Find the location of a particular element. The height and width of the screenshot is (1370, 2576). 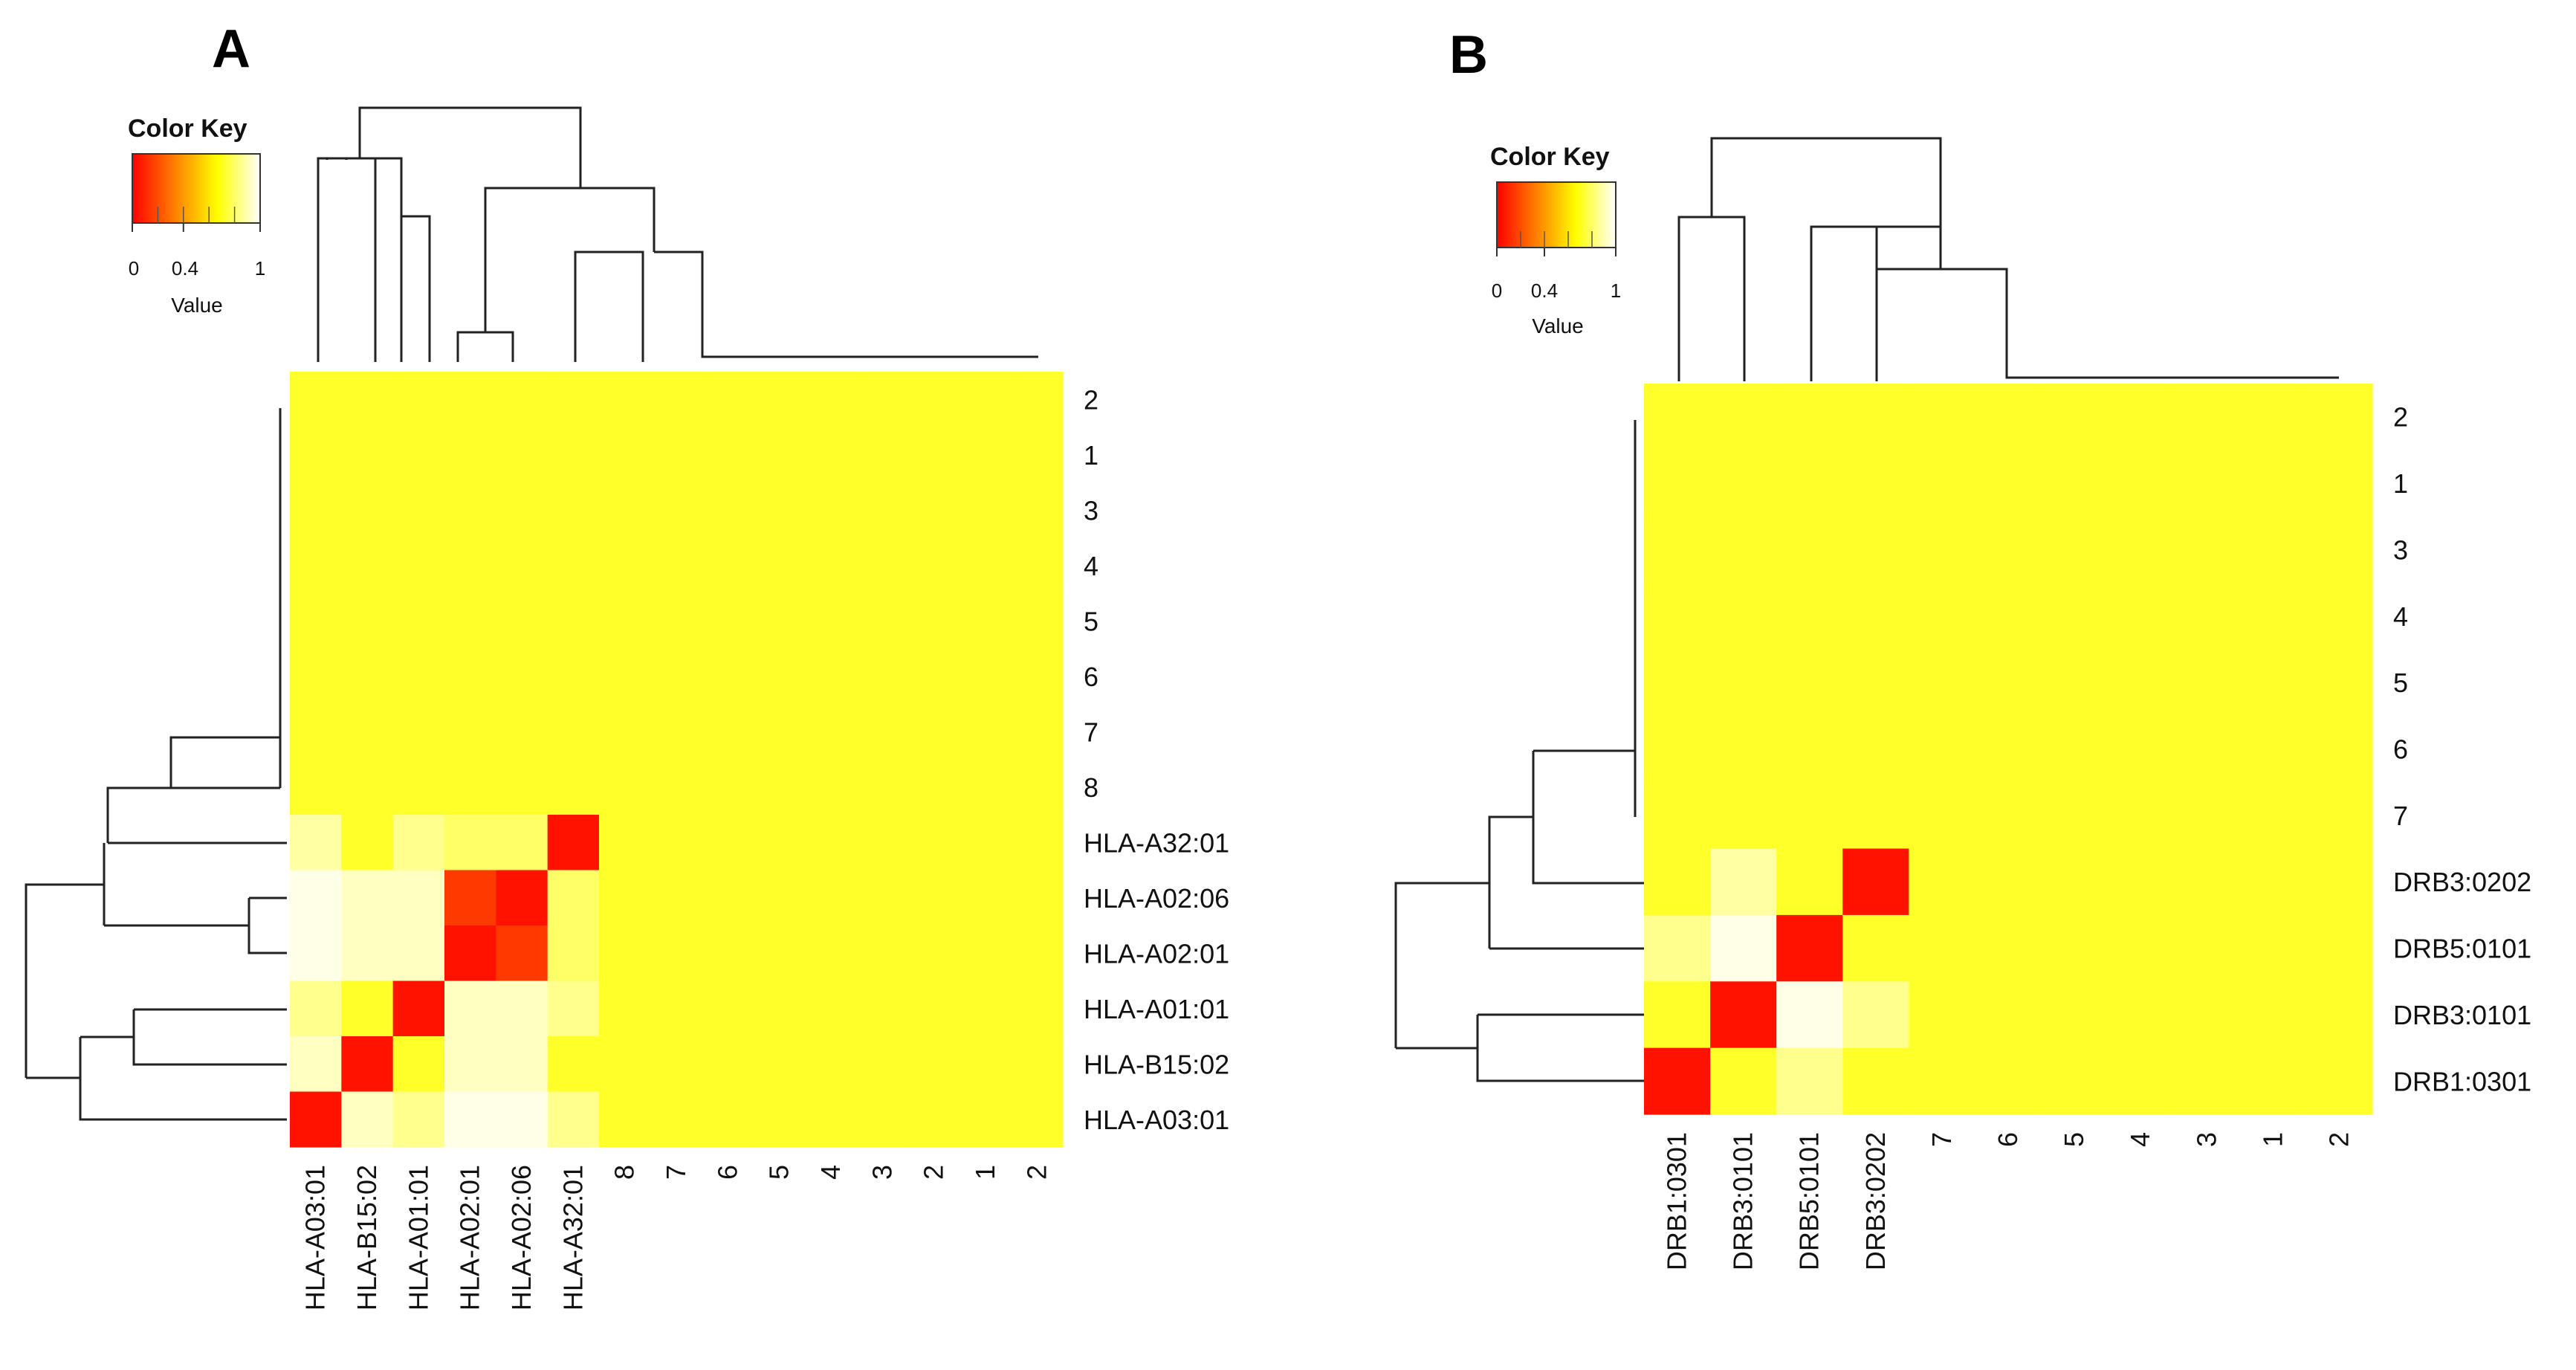

row-label: HLA-A02:06 is located at coordinates (1157, 898).